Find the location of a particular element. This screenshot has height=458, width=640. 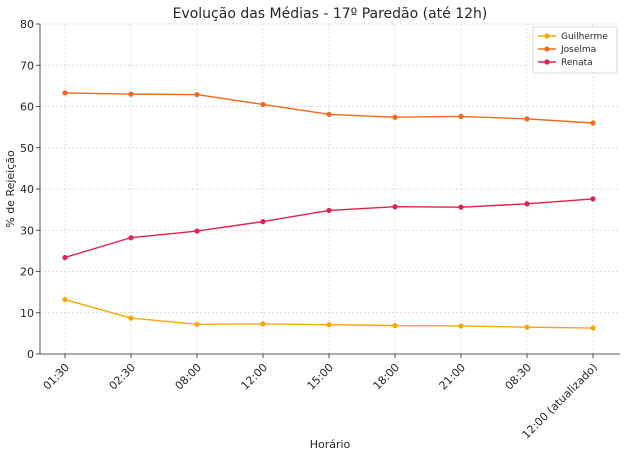

x-axis-title: Horário is located at coordinates (330, 444).